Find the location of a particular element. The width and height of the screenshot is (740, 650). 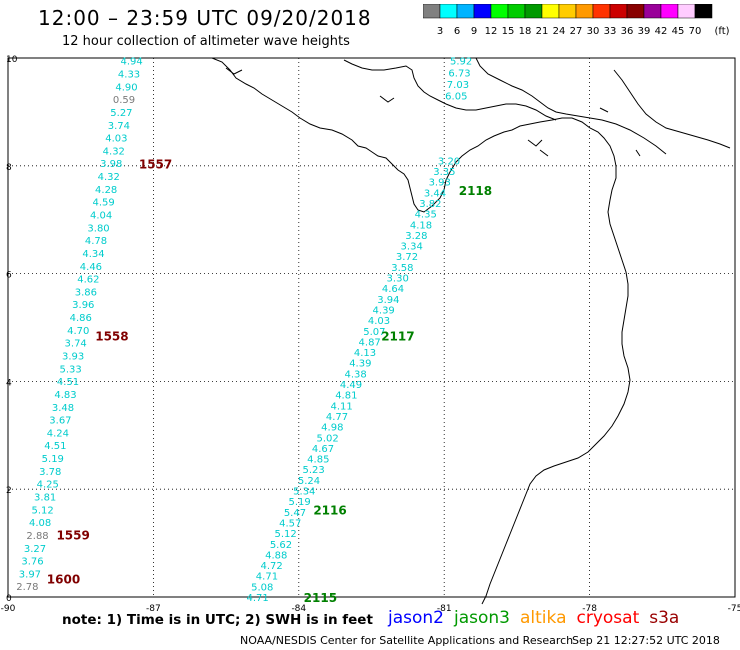

generated-timestamp: Sep 21 12:27:52 UTC 2018 is located at coordinates (646, 640).